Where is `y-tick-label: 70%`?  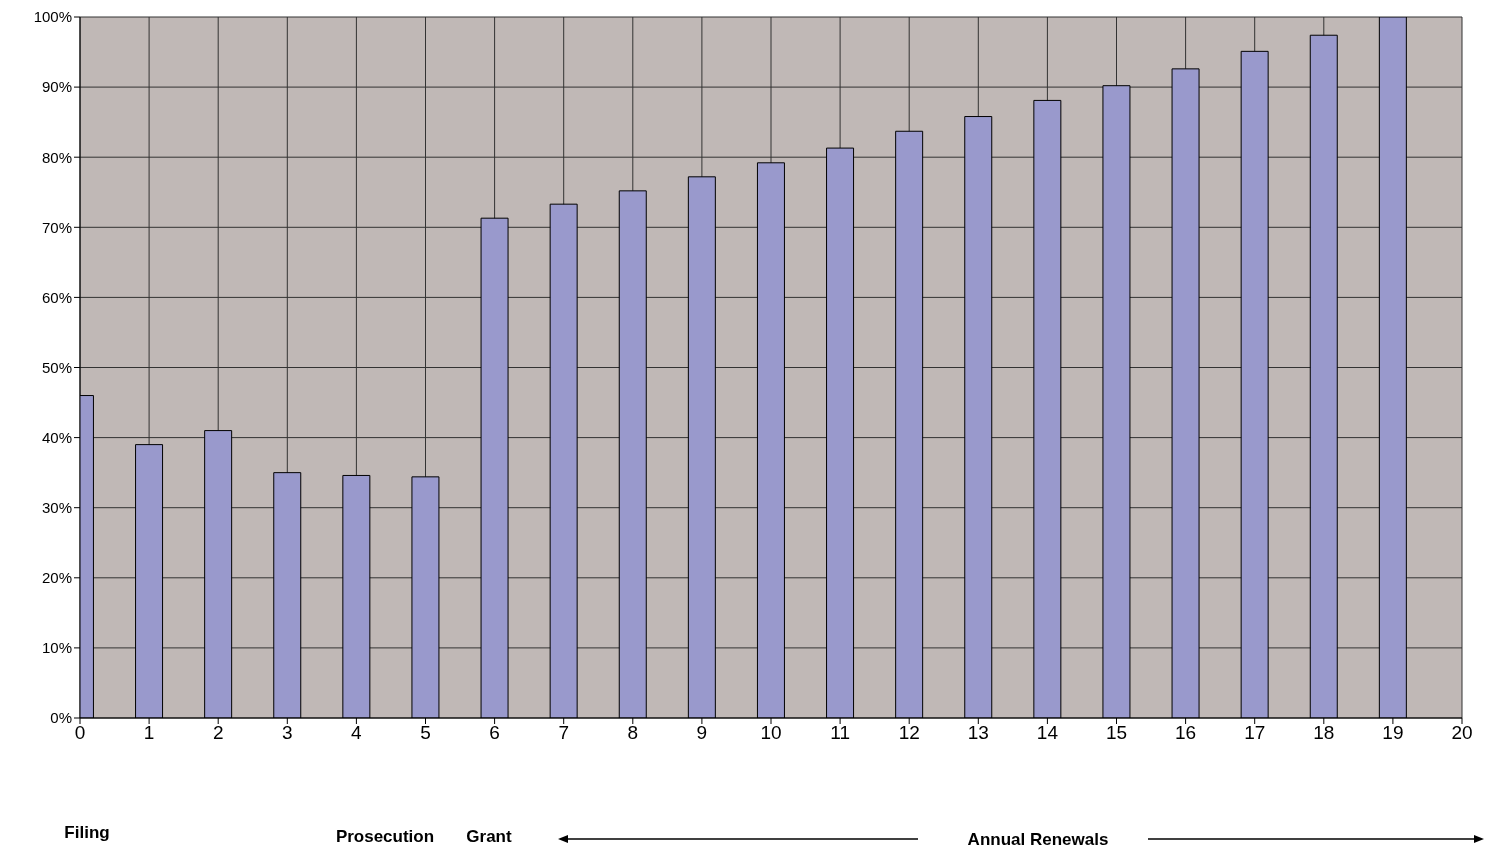
y-tick-label: 70% is located at coordinates (56, 227).